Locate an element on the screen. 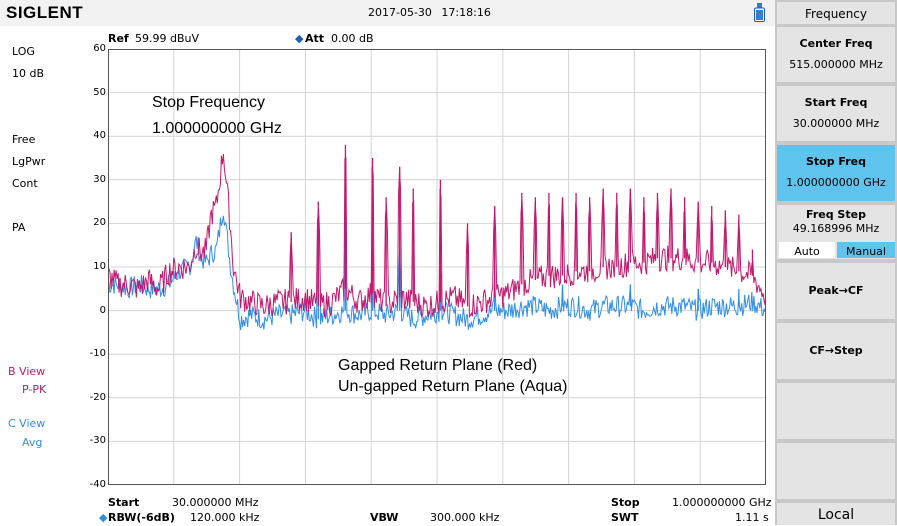 This screenshot has height=526, width=897. y-tick-label: -10 is located at coordinates (97, 354).